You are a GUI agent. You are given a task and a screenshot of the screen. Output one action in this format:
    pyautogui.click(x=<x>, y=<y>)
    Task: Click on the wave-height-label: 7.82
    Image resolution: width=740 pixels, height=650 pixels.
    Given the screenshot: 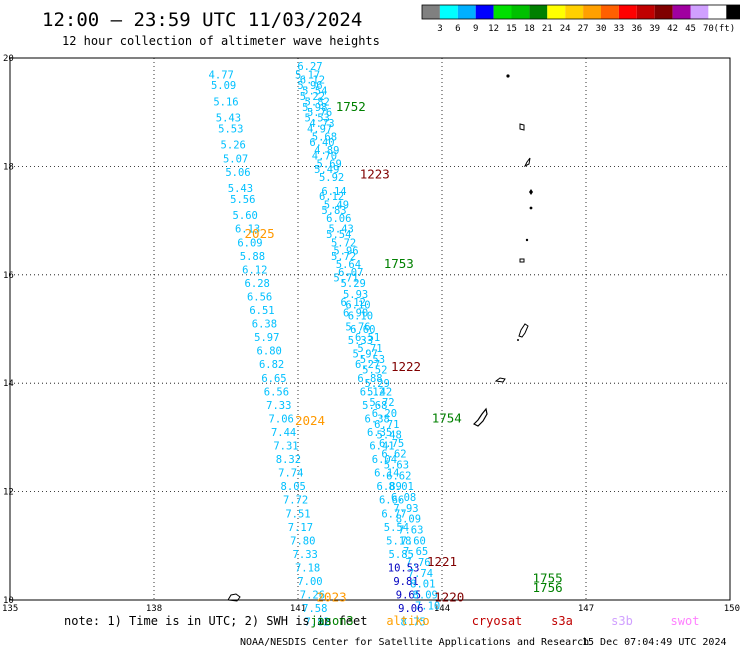 What is the action you would take?
    pyautogui.click(x=317, y=623)
    